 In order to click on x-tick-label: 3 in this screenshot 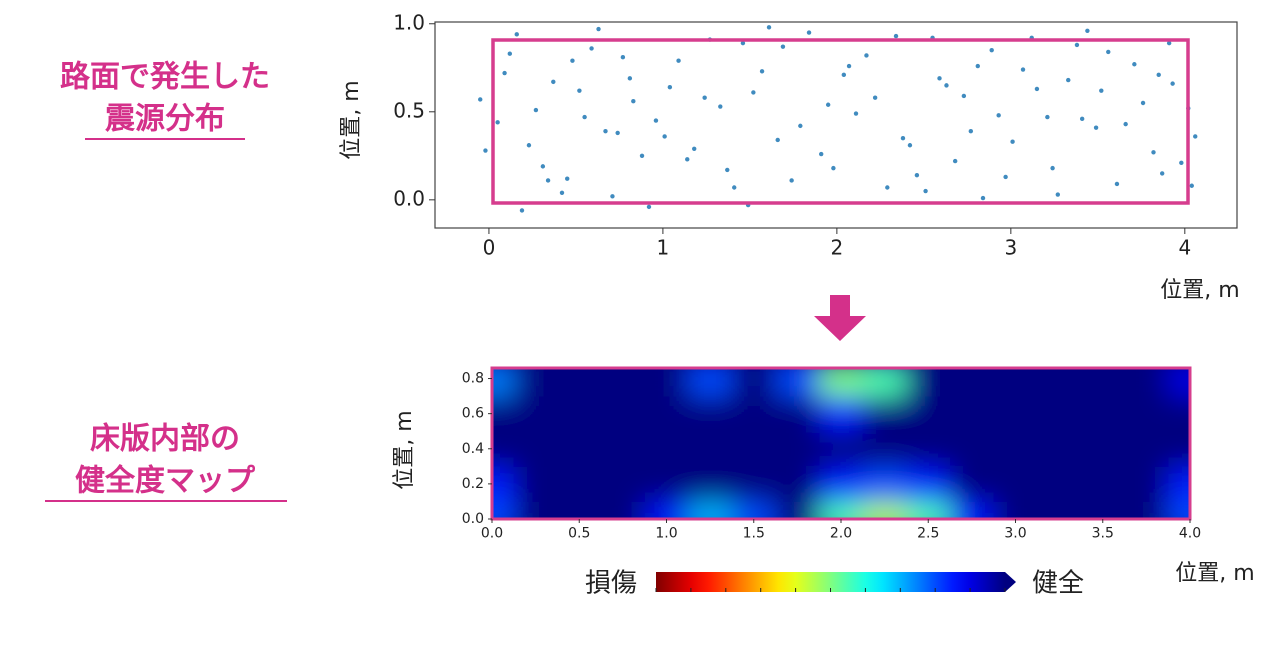, I will do `click(1010, 248)`.